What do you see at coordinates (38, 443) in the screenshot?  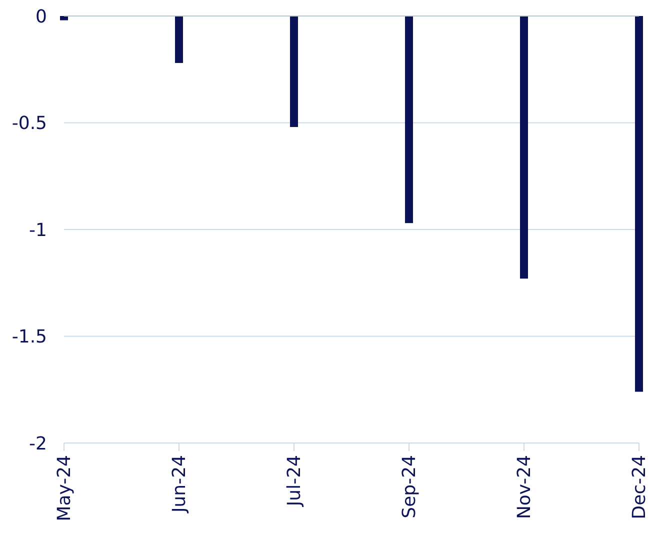 I see `y-tick-label: -2` at bounding box center [38, 443].